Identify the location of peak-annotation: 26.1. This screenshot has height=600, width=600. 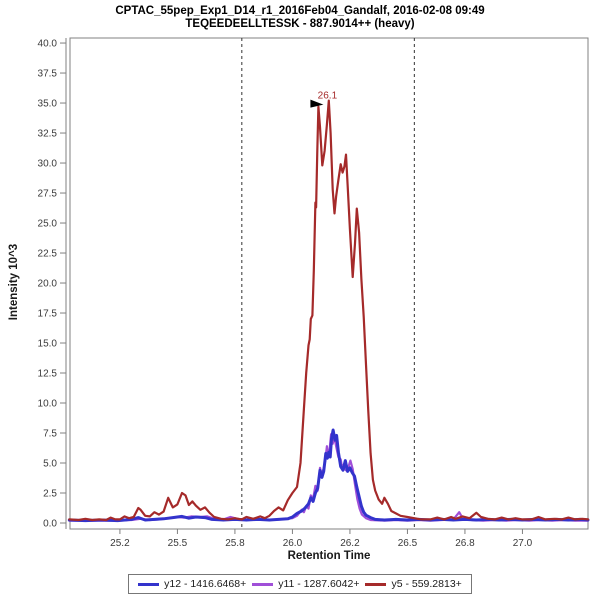
(328, 96).